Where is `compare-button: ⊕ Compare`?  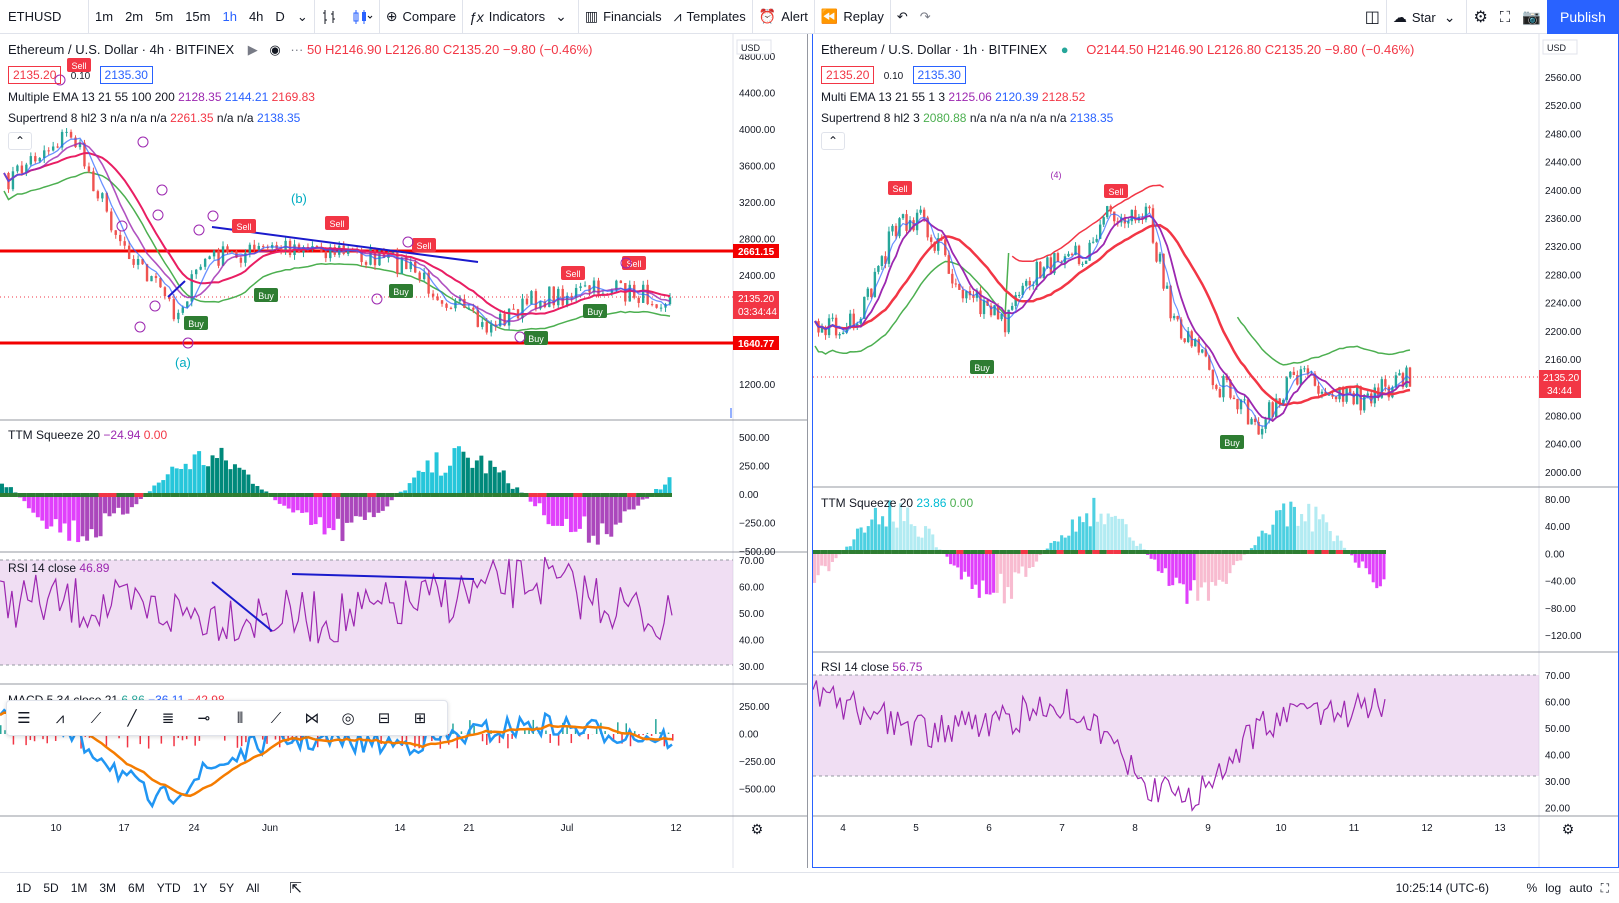 compare-button: ⊕ Compare is located at coordinates (421, 17).